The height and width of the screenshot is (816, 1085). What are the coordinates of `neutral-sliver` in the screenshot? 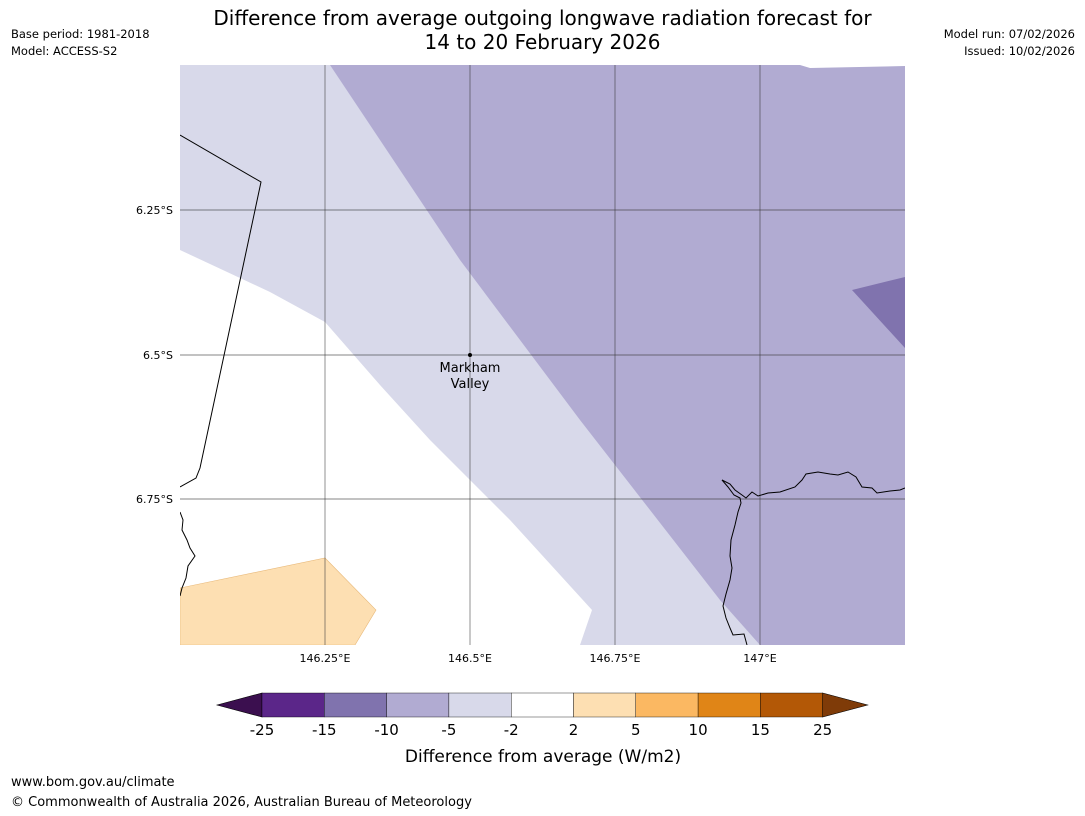 It's located at (852, 66).